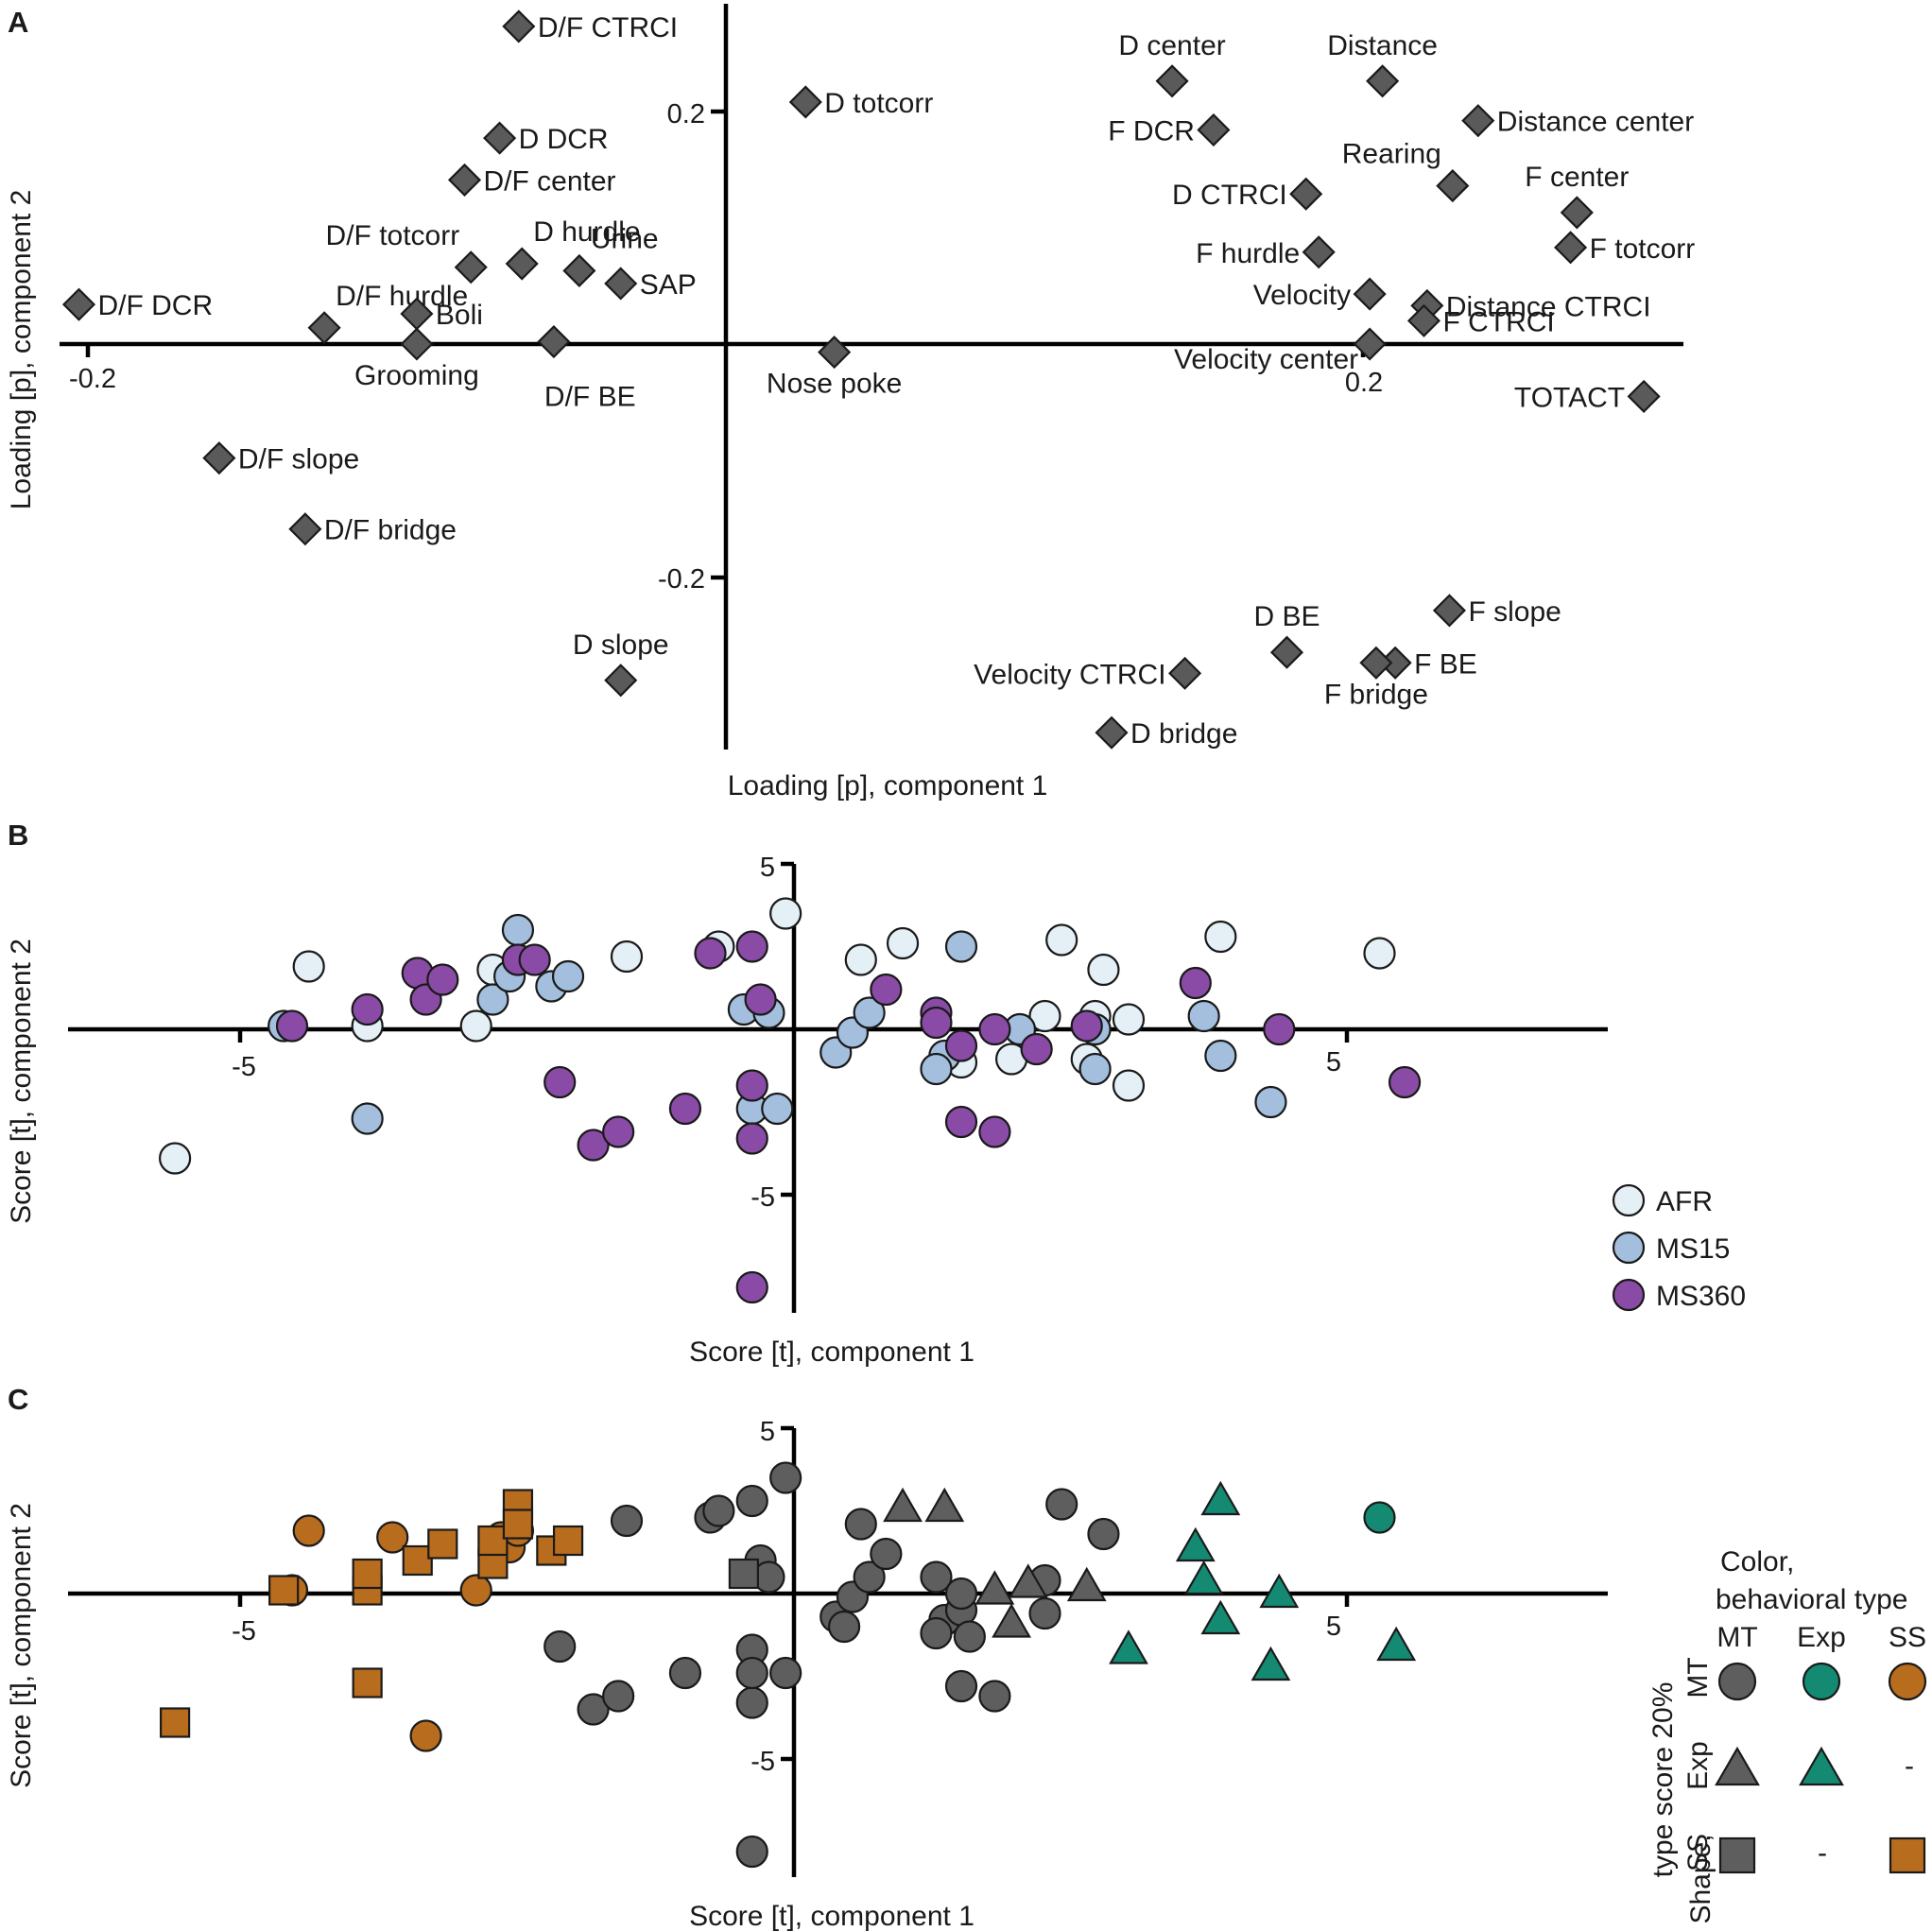 The width and height of the screenshot is (1932, 1931). I want to click on legend-c-row-exp: Exp, so click(1698, 1765).